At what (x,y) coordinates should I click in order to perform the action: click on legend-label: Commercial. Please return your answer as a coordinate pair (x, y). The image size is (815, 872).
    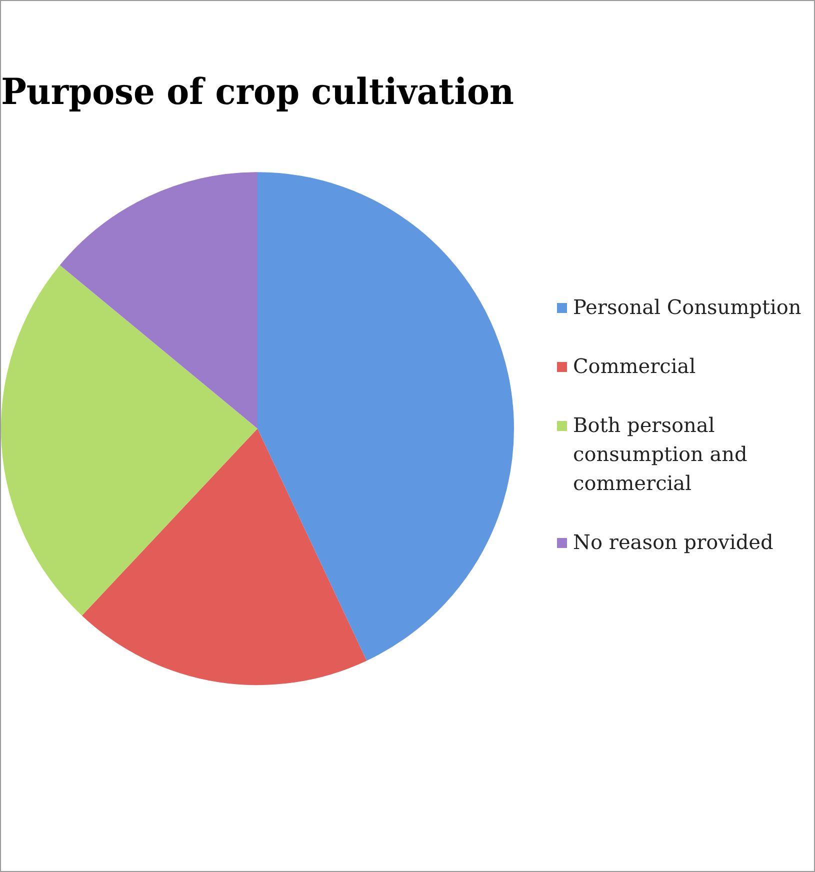
    Looking at the image, I should click on (634, 366).